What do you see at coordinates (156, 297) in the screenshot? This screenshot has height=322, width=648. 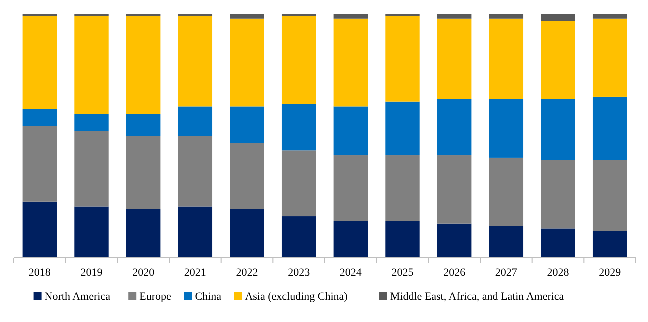 I see `legend-label: Europe` at bounding box center [156, 297].